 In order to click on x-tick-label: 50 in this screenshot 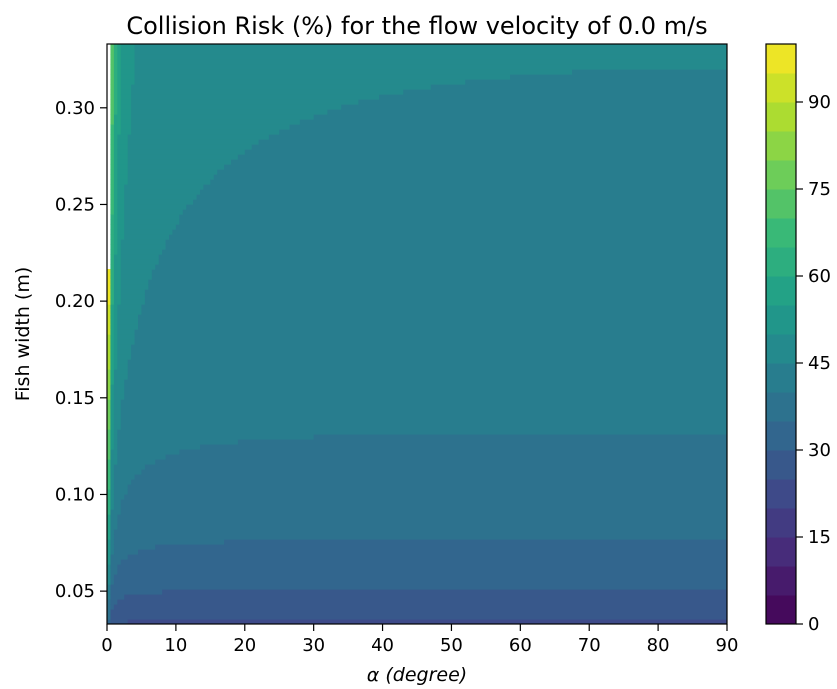, I will do `click(451, 645)`.